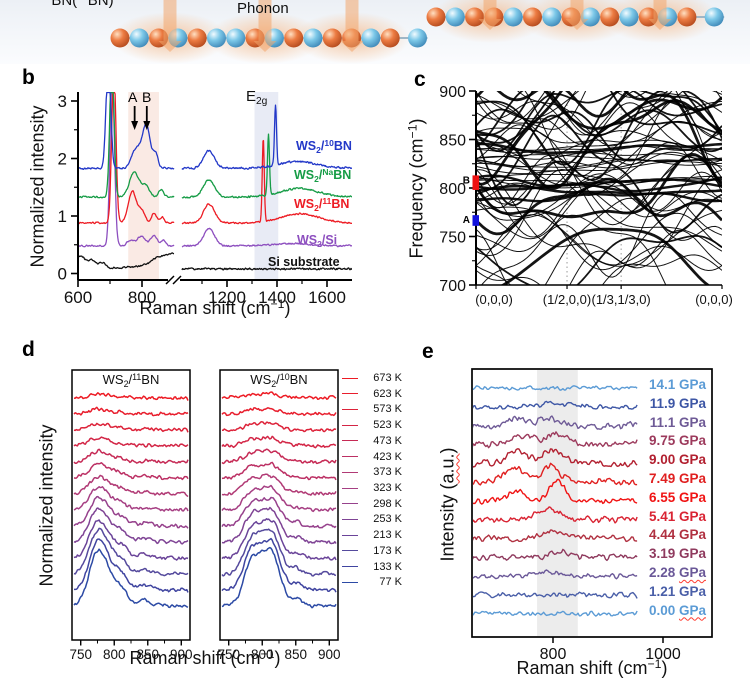 This screenshot has width=750, height=700. I want to click on panel-d-plot-0: 750 800 850 900, so click(131, 515).